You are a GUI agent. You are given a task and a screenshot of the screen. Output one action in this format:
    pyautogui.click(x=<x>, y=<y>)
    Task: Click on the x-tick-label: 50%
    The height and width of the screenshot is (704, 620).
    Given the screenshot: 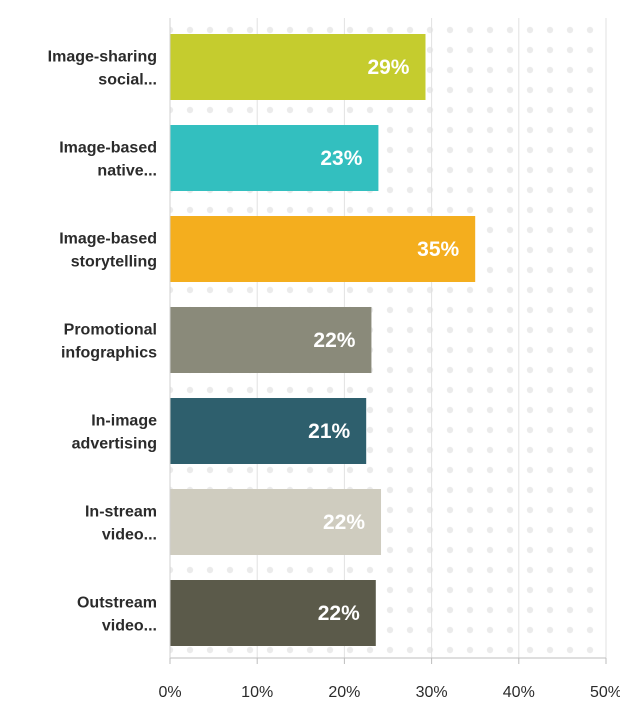 What is the action you would take?
    pyautogui.click(x=605, y=692)
    